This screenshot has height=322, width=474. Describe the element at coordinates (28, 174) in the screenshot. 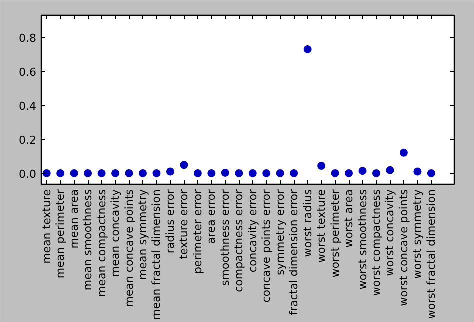

I see `y-tick-label: 0.0` at that location.